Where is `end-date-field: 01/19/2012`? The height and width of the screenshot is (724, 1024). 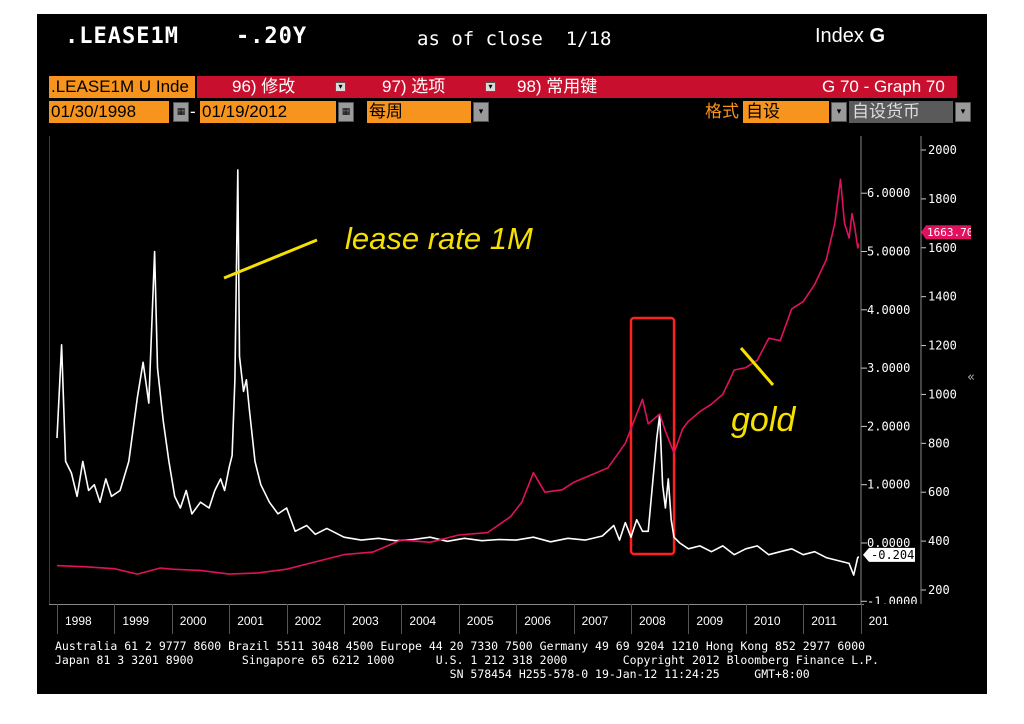
end-date-field: 01/19/2012 is located at coordinates (268, 112).